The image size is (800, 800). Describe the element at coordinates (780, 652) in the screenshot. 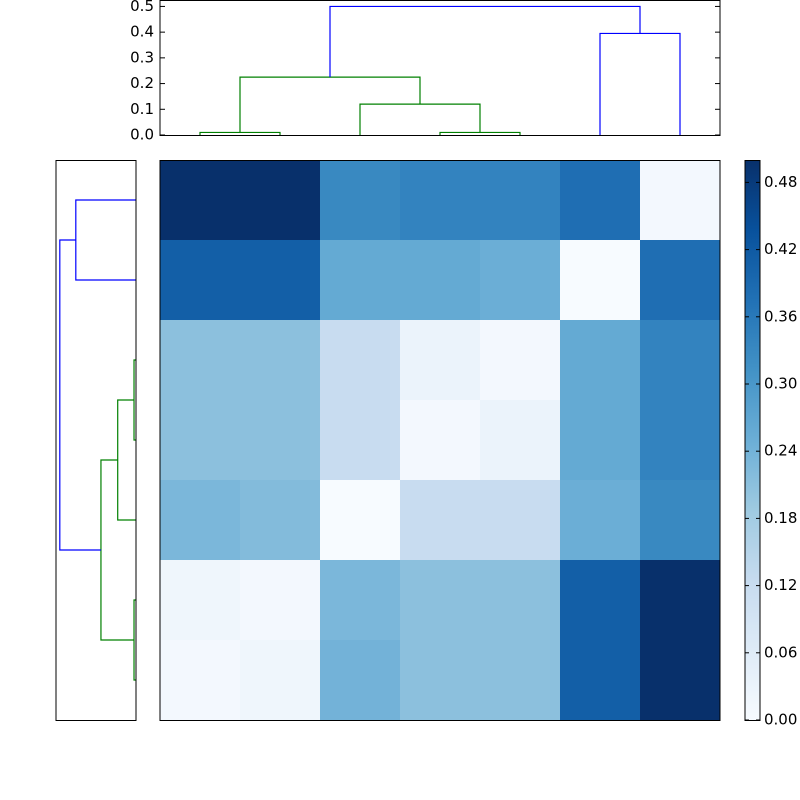

I see `colorbar-tick-label: 0.06` at that location.